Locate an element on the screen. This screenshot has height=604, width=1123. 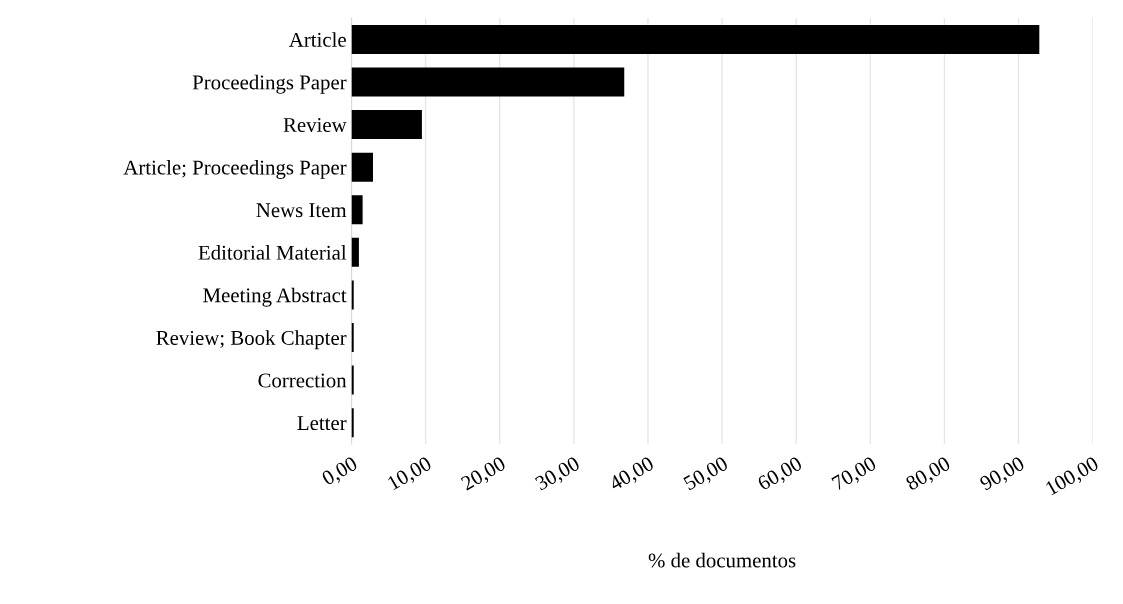
x-tick-label: 80,00 is located at coordinates (928, 474).